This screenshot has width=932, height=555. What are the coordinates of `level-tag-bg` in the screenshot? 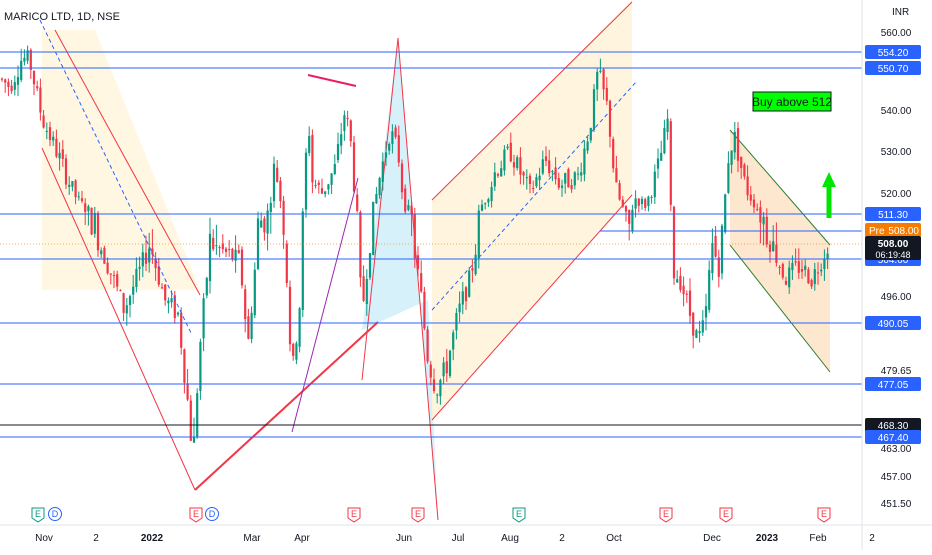 It's located at (893, 425).